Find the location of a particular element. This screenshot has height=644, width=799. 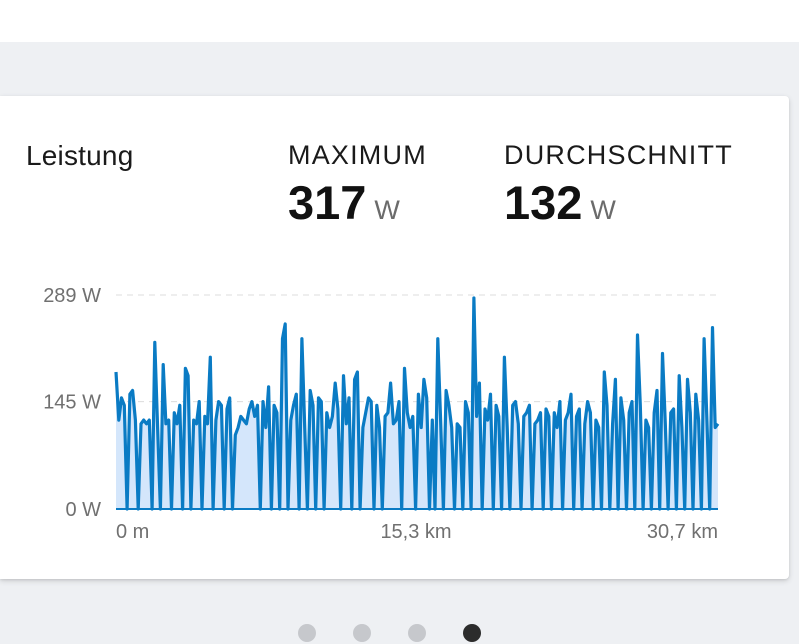

stat-average-unit: W is located at coordinates (603, 210).